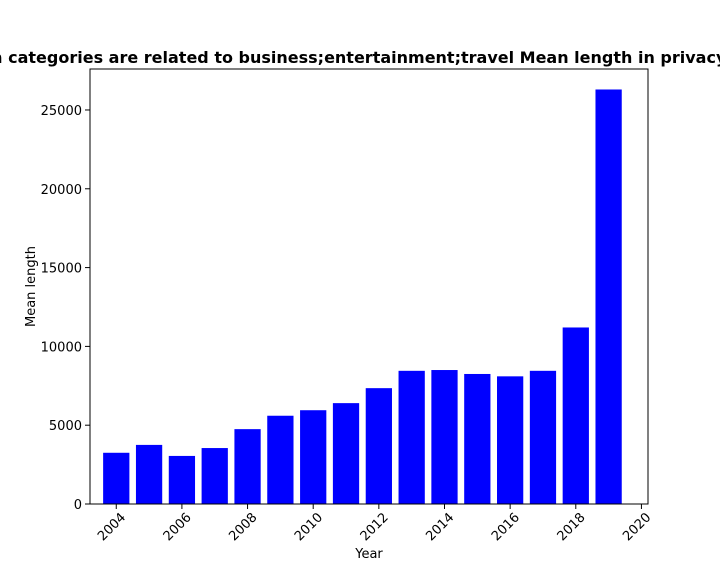  I want to click on bar-2018, so click(575, 415).